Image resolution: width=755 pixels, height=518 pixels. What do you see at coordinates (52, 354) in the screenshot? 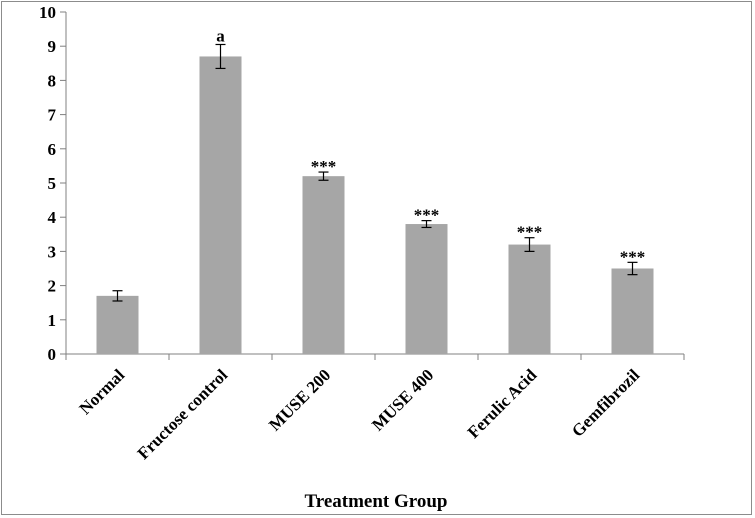
I see `y-tick-label: 0` at bounding box center [52, 354].